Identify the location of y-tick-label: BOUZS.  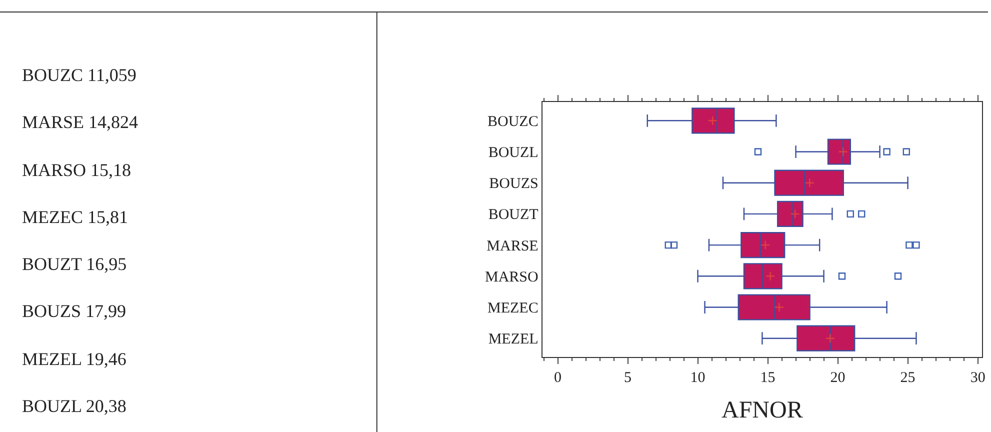
(513, 184).